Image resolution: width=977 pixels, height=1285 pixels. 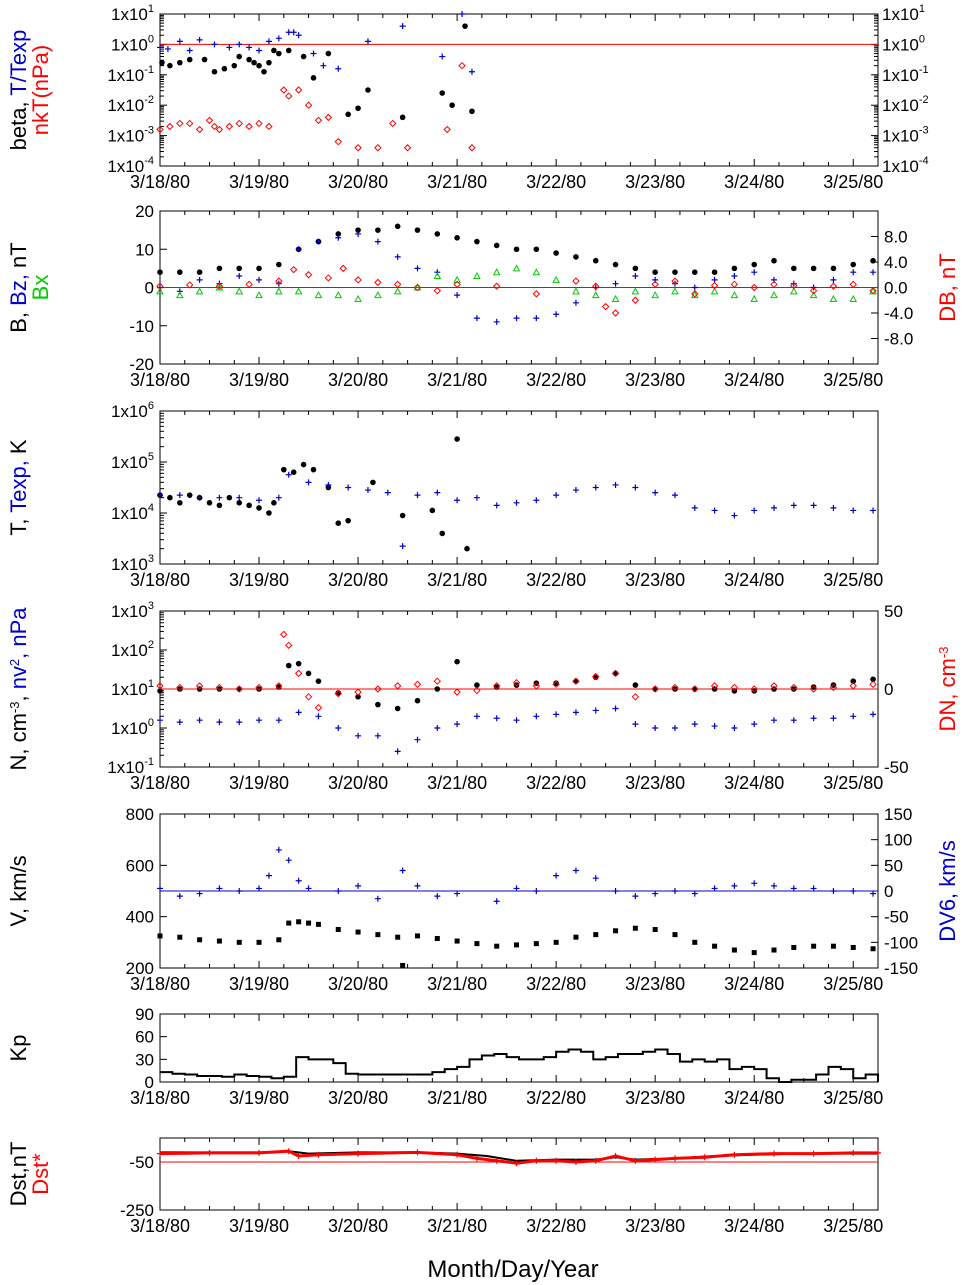 I want to click on y-axis-label: V, km/s, so click(x=18, y=890).